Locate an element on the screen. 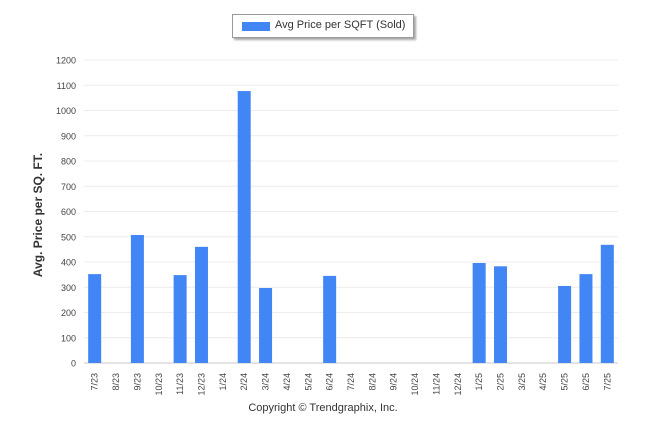 The image size is (646, 434). x-tick-label: 8/23 is located at coordinates (116, 382).